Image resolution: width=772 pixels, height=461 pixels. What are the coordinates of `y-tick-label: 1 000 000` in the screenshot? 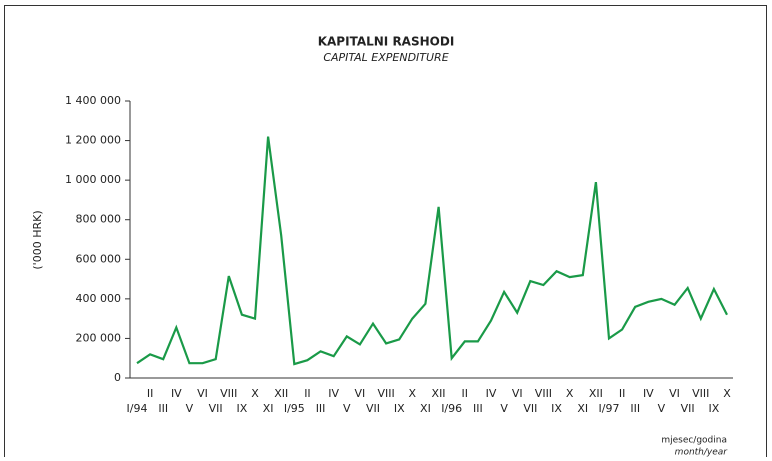 It's located at (93, 179).